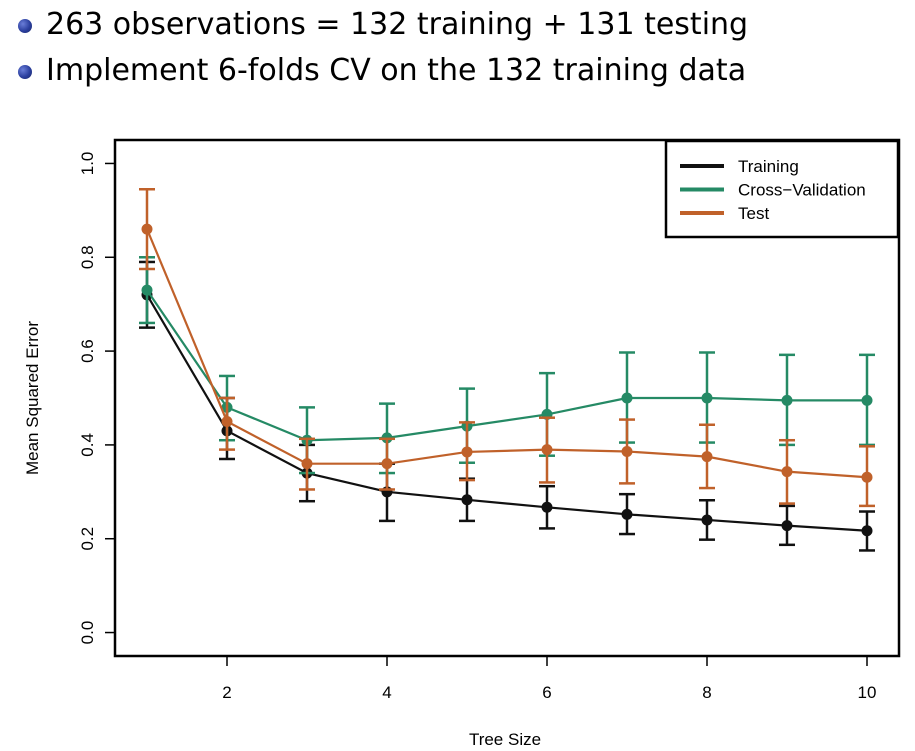 This screenshot has width=915, height=751. I want to click on legend: Training Cross−Validation Test, so click(782, 189).